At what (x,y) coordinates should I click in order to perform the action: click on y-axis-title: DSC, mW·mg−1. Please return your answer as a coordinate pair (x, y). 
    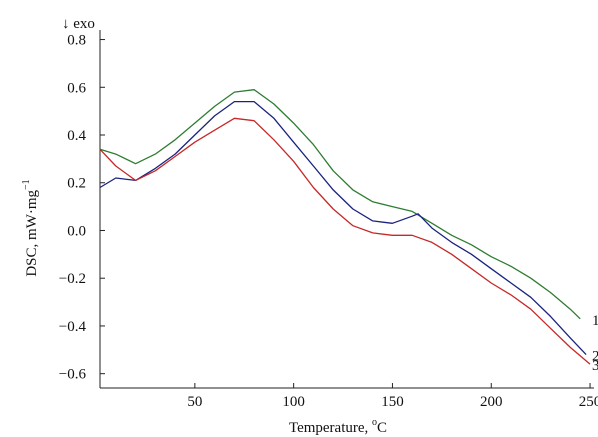
    Looking at the image, I should click on (30, 227).